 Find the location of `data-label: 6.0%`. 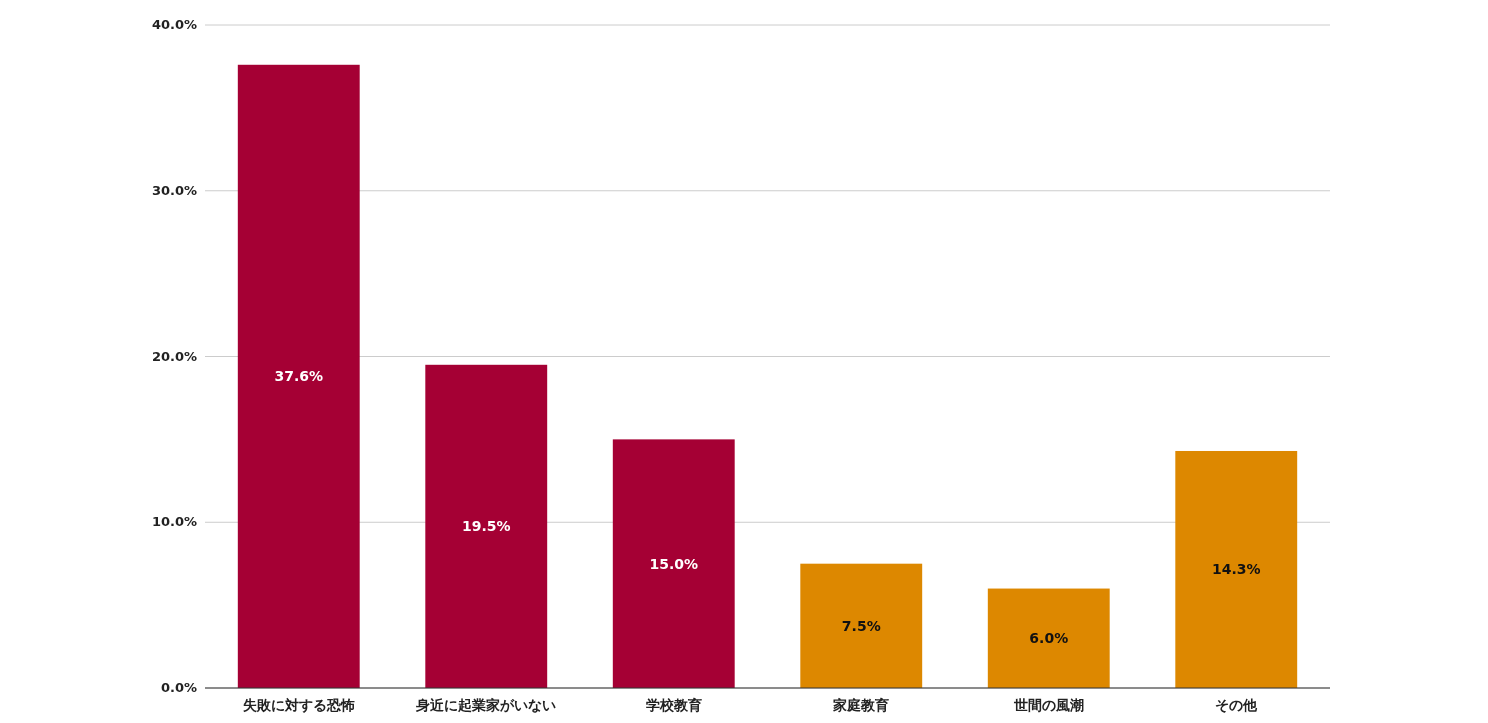

data-label: 6.0% is located at coordinates (1049, 638).